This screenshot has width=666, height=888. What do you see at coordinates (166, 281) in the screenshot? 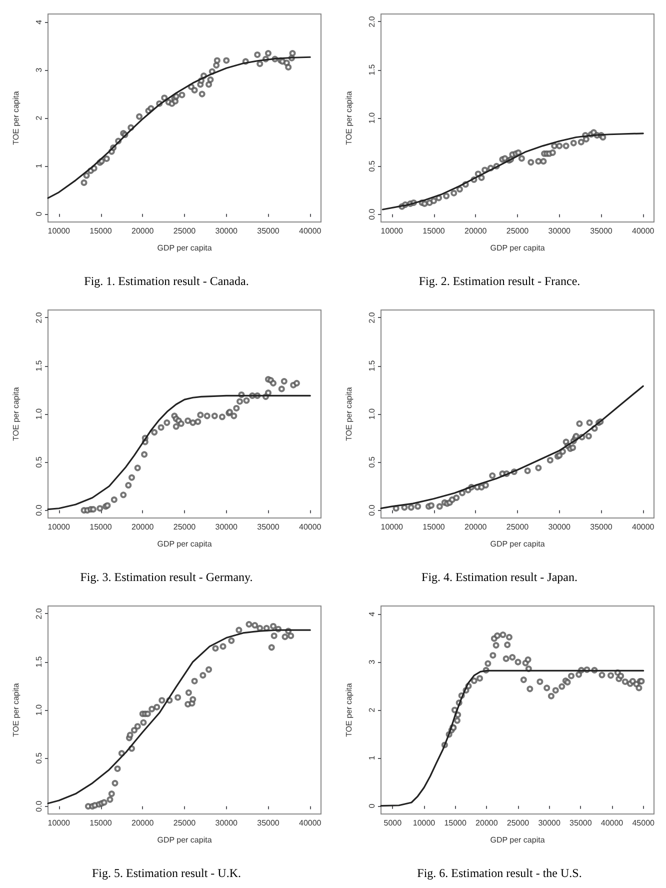
I see `text: Fig. 1. Estimation result - Canada.` at bounding box center [166, 281].